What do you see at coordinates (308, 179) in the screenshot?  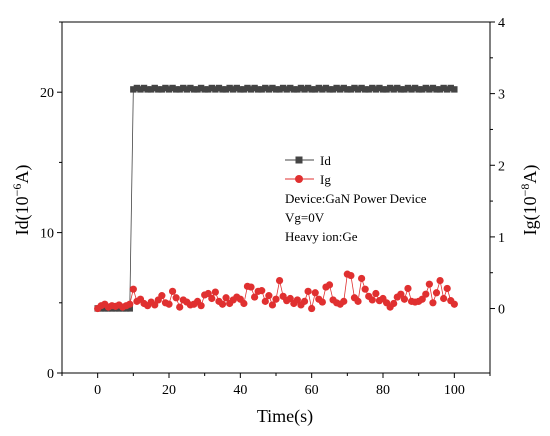 I see `legend-entry-ig: Ig` at bounding box center [308, 179].